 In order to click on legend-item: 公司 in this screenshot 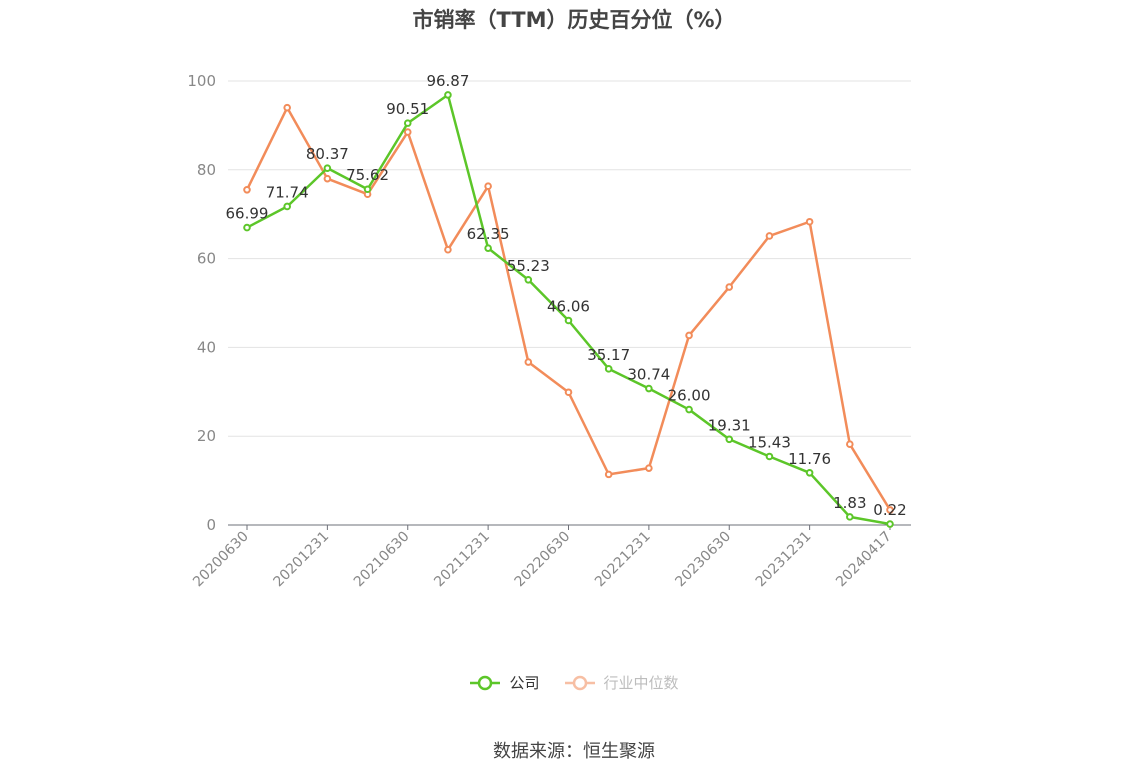, I will do `click(504, 682)`.